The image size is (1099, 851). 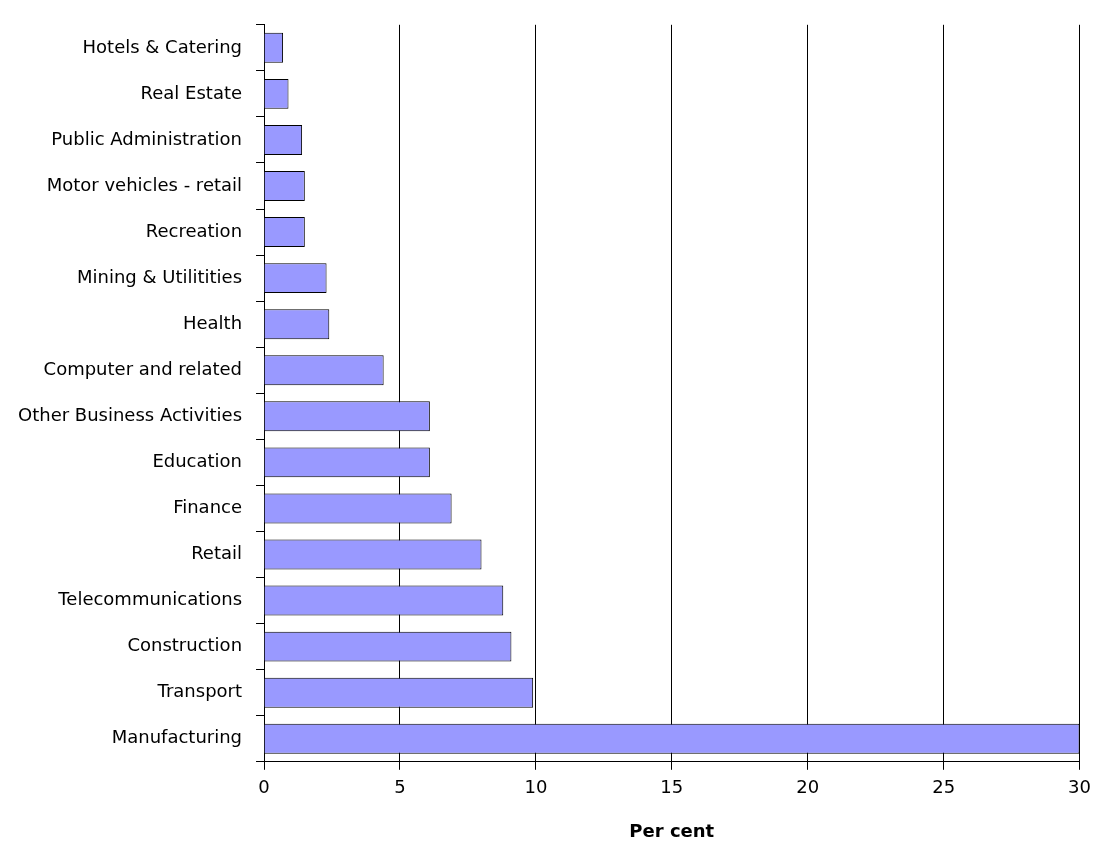 What do you see at coordinates (808, 787) in the screenshot?
I see `x-tick-label: 20` at bounding box center [808, 787].